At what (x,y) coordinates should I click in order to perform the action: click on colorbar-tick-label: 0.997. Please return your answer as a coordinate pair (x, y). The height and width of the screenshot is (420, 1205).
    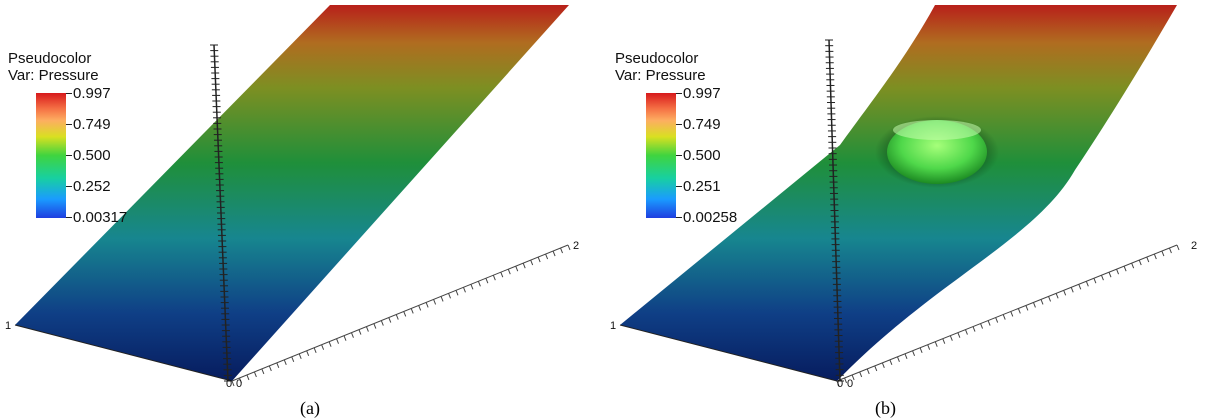
    Looking at the image, I should click on (702, 93).